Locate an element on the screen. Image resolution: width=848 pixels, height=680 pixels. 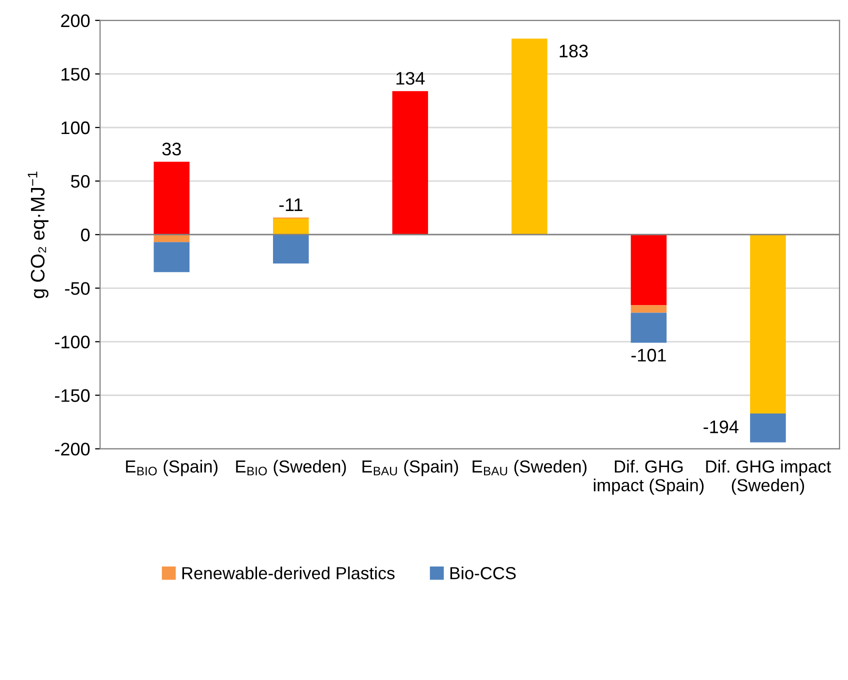
y-tick-label: -100 is located at coordinates (72, 342).